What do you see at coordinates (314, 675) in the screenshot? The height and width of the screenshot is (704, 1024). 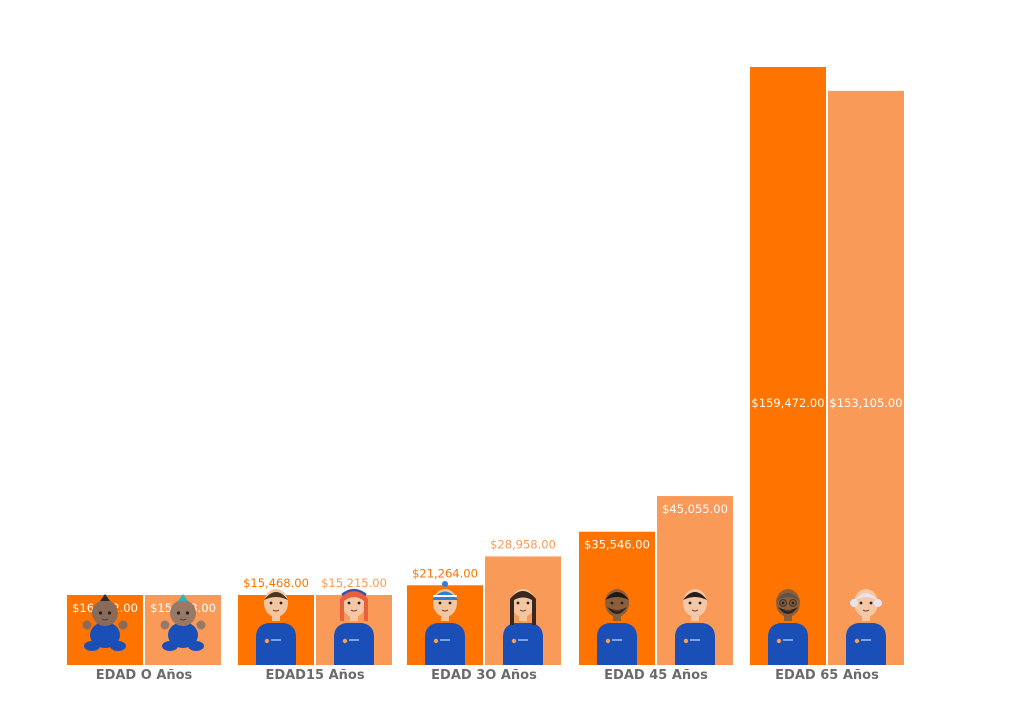 I see `category-label-2: EDAD15 Años` at bounding box center [314, 675].